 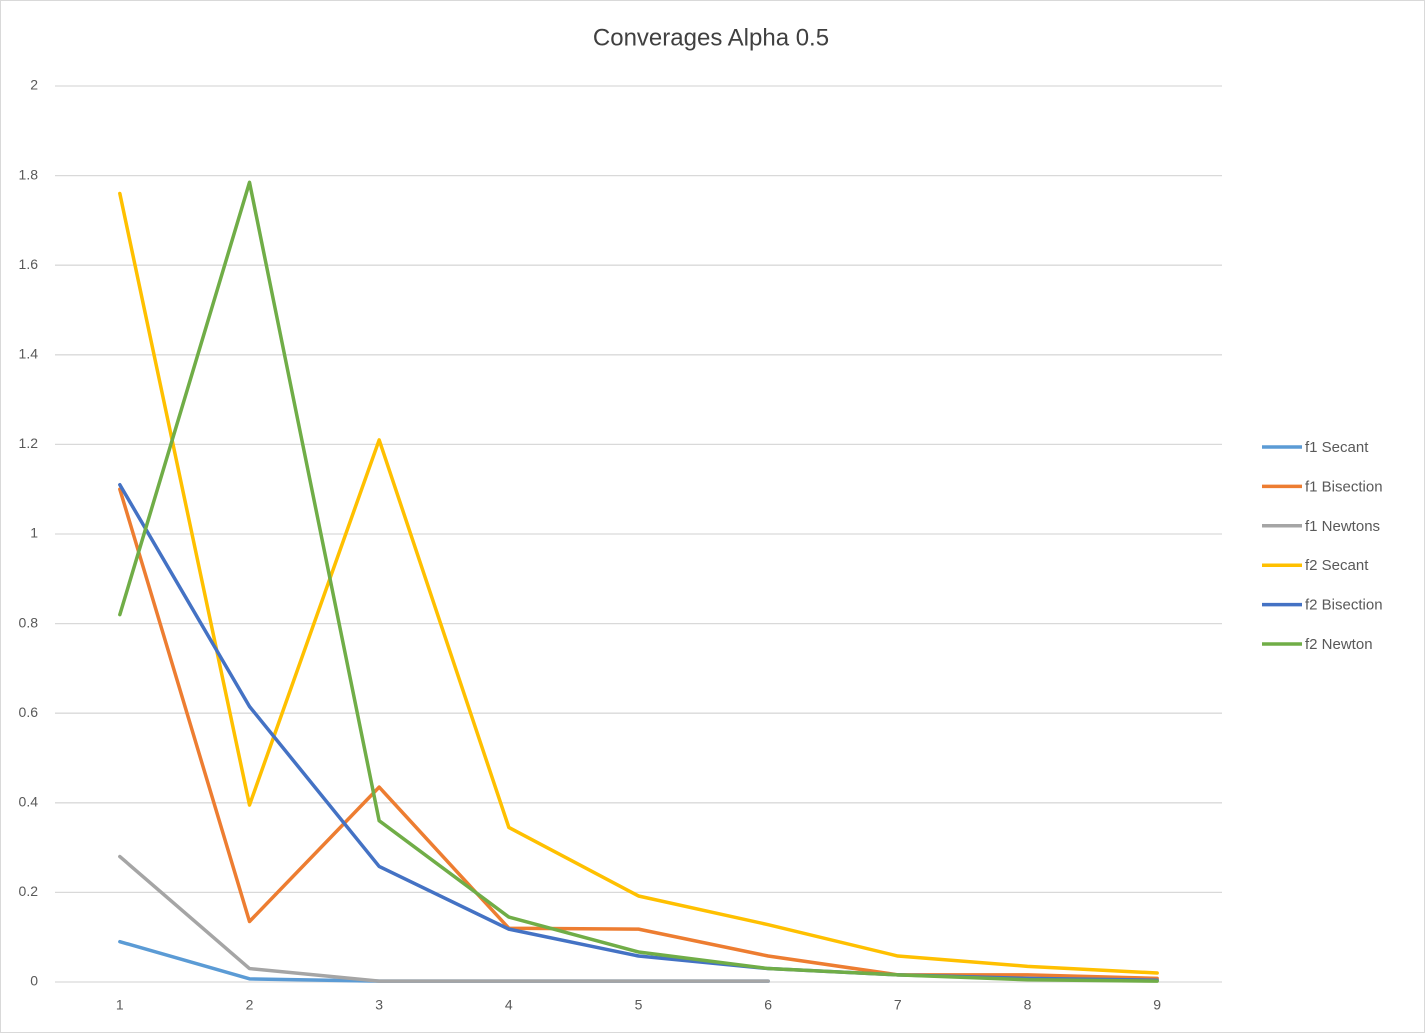 I want to click on x-tick-label: 3, so click(x=379, y=1005).